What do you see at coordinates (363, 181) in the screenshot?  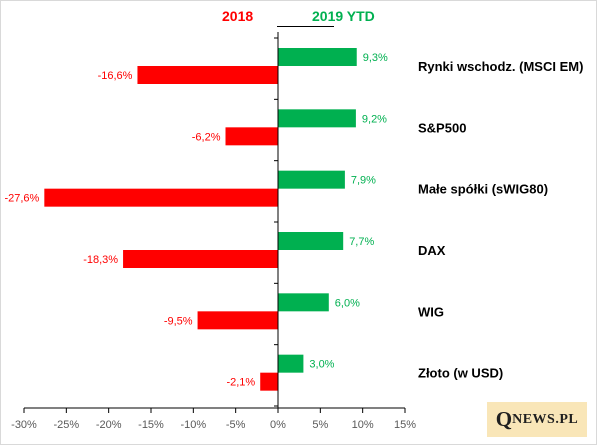 I see `value-label-2019-ytd: 7,9%` at bounding box center [363, 181].